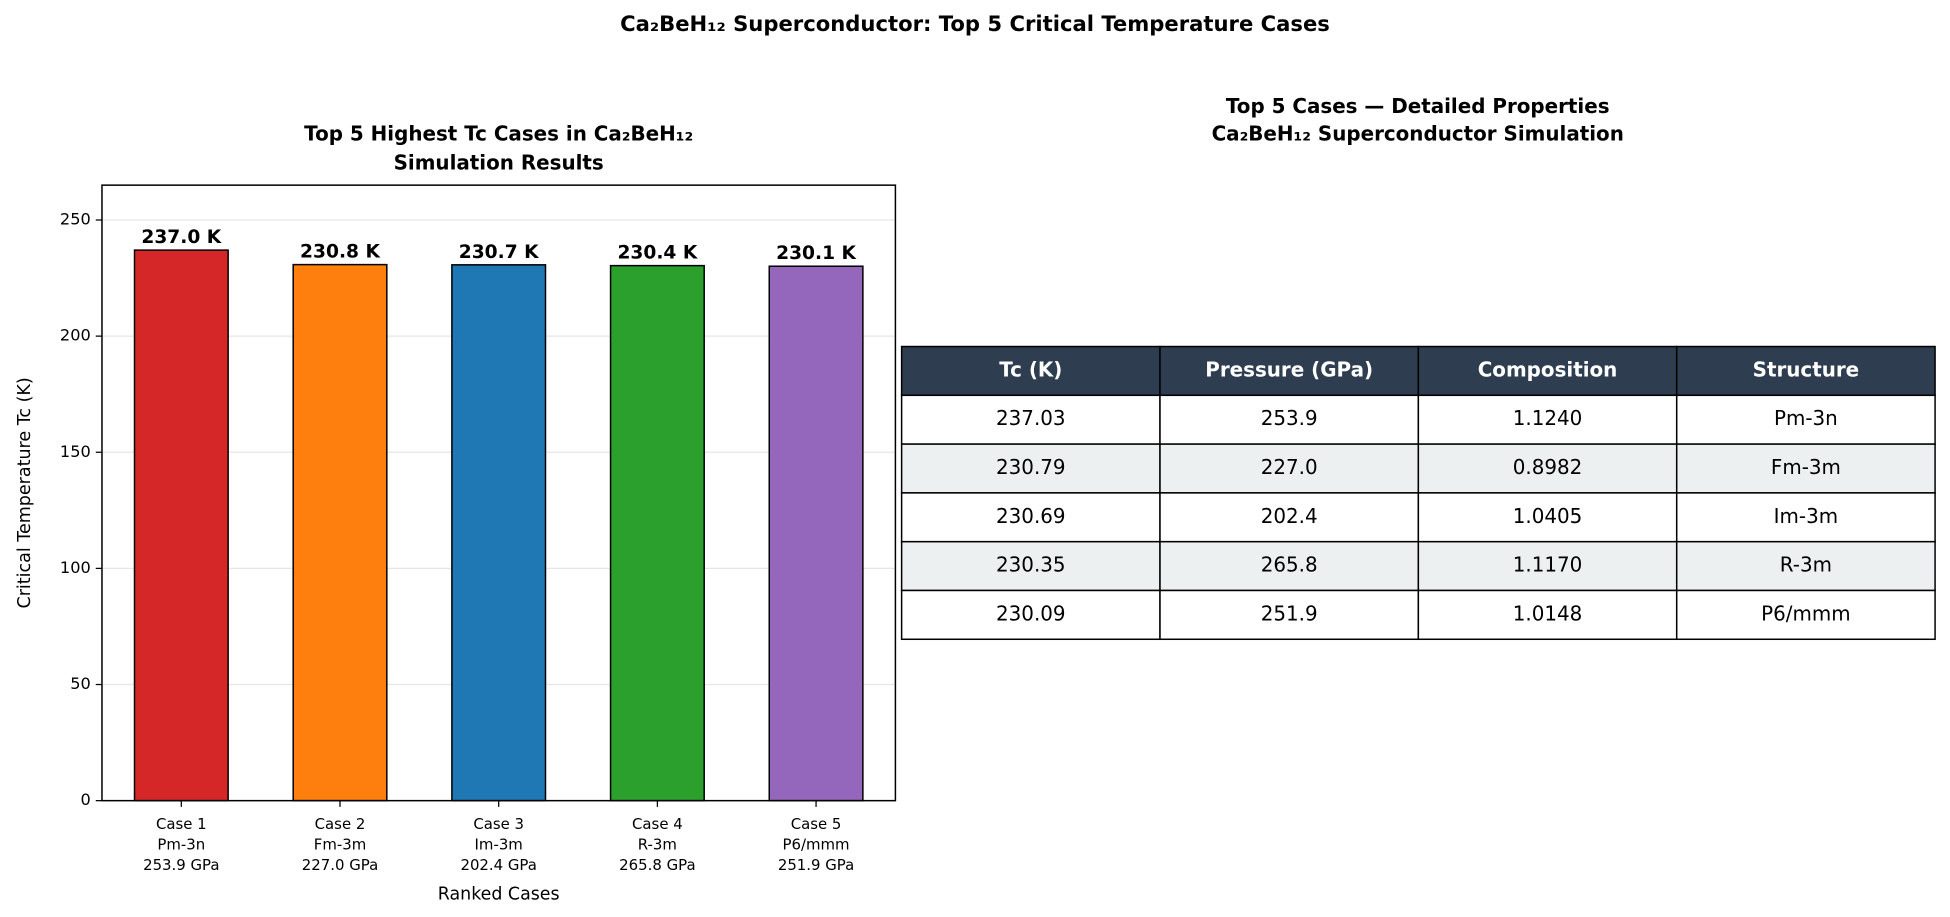  I want to click on y-tick-label: 50, so click(80, 683).